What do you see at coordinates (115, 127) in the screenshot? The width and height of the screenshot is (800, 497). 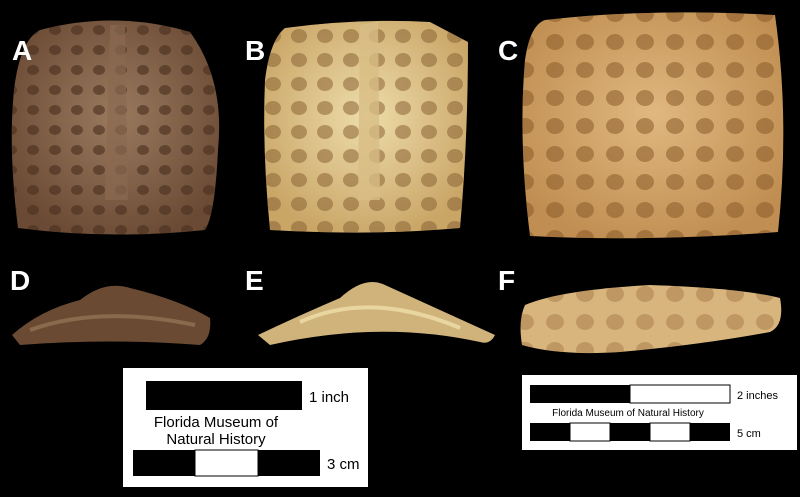 I see `specimen-a` at bounding box center [115, 127].